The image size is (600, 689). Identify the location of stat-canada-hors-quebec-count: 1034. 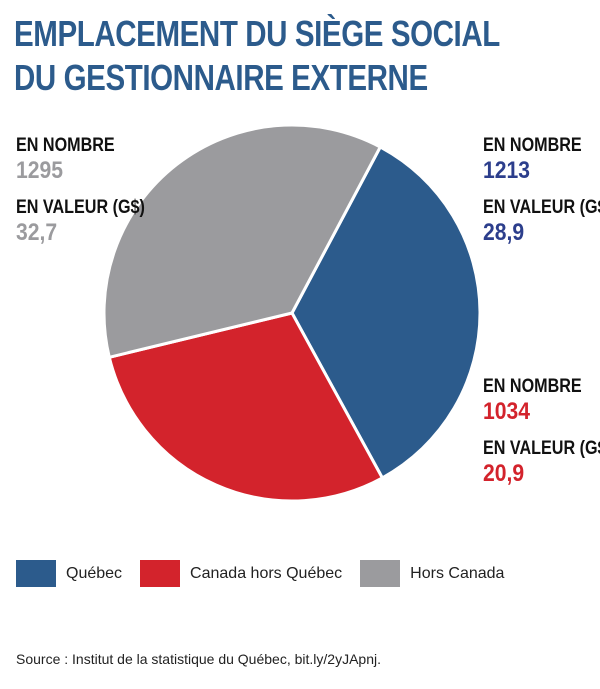
(506, 411).